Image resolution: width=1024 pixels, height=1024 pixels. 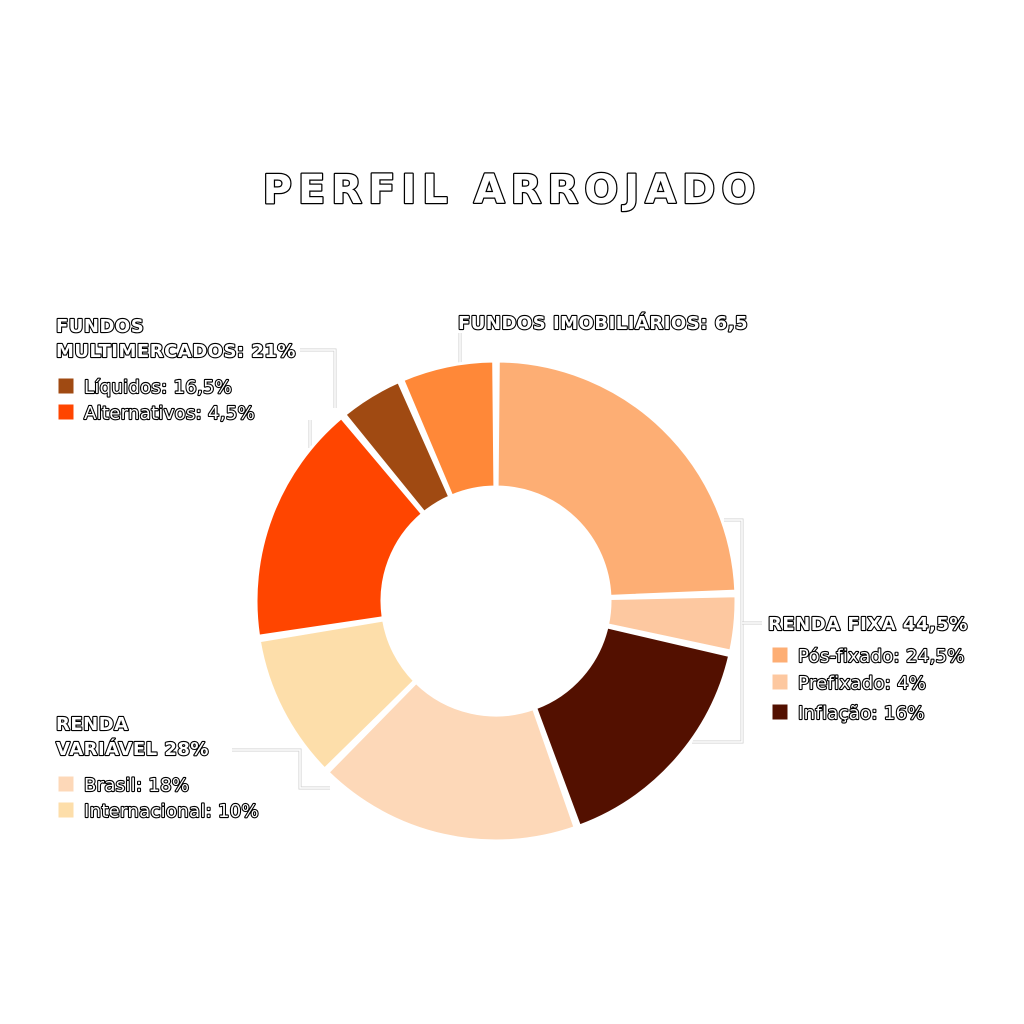 I want to click on legend-label: Líquidos: 16,5%, so click(x=158, y=387).